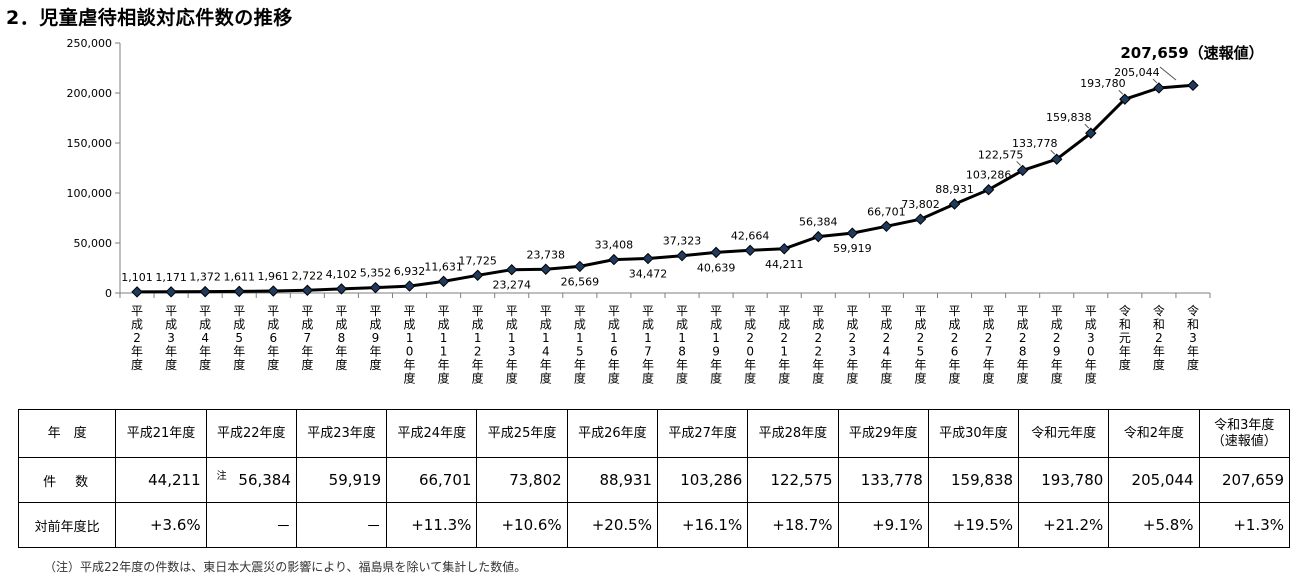  What do you see at coordinates (612, 480) in the screenshot?
I see `table-count-cell: 88,931` at bounding box center [612, 480].